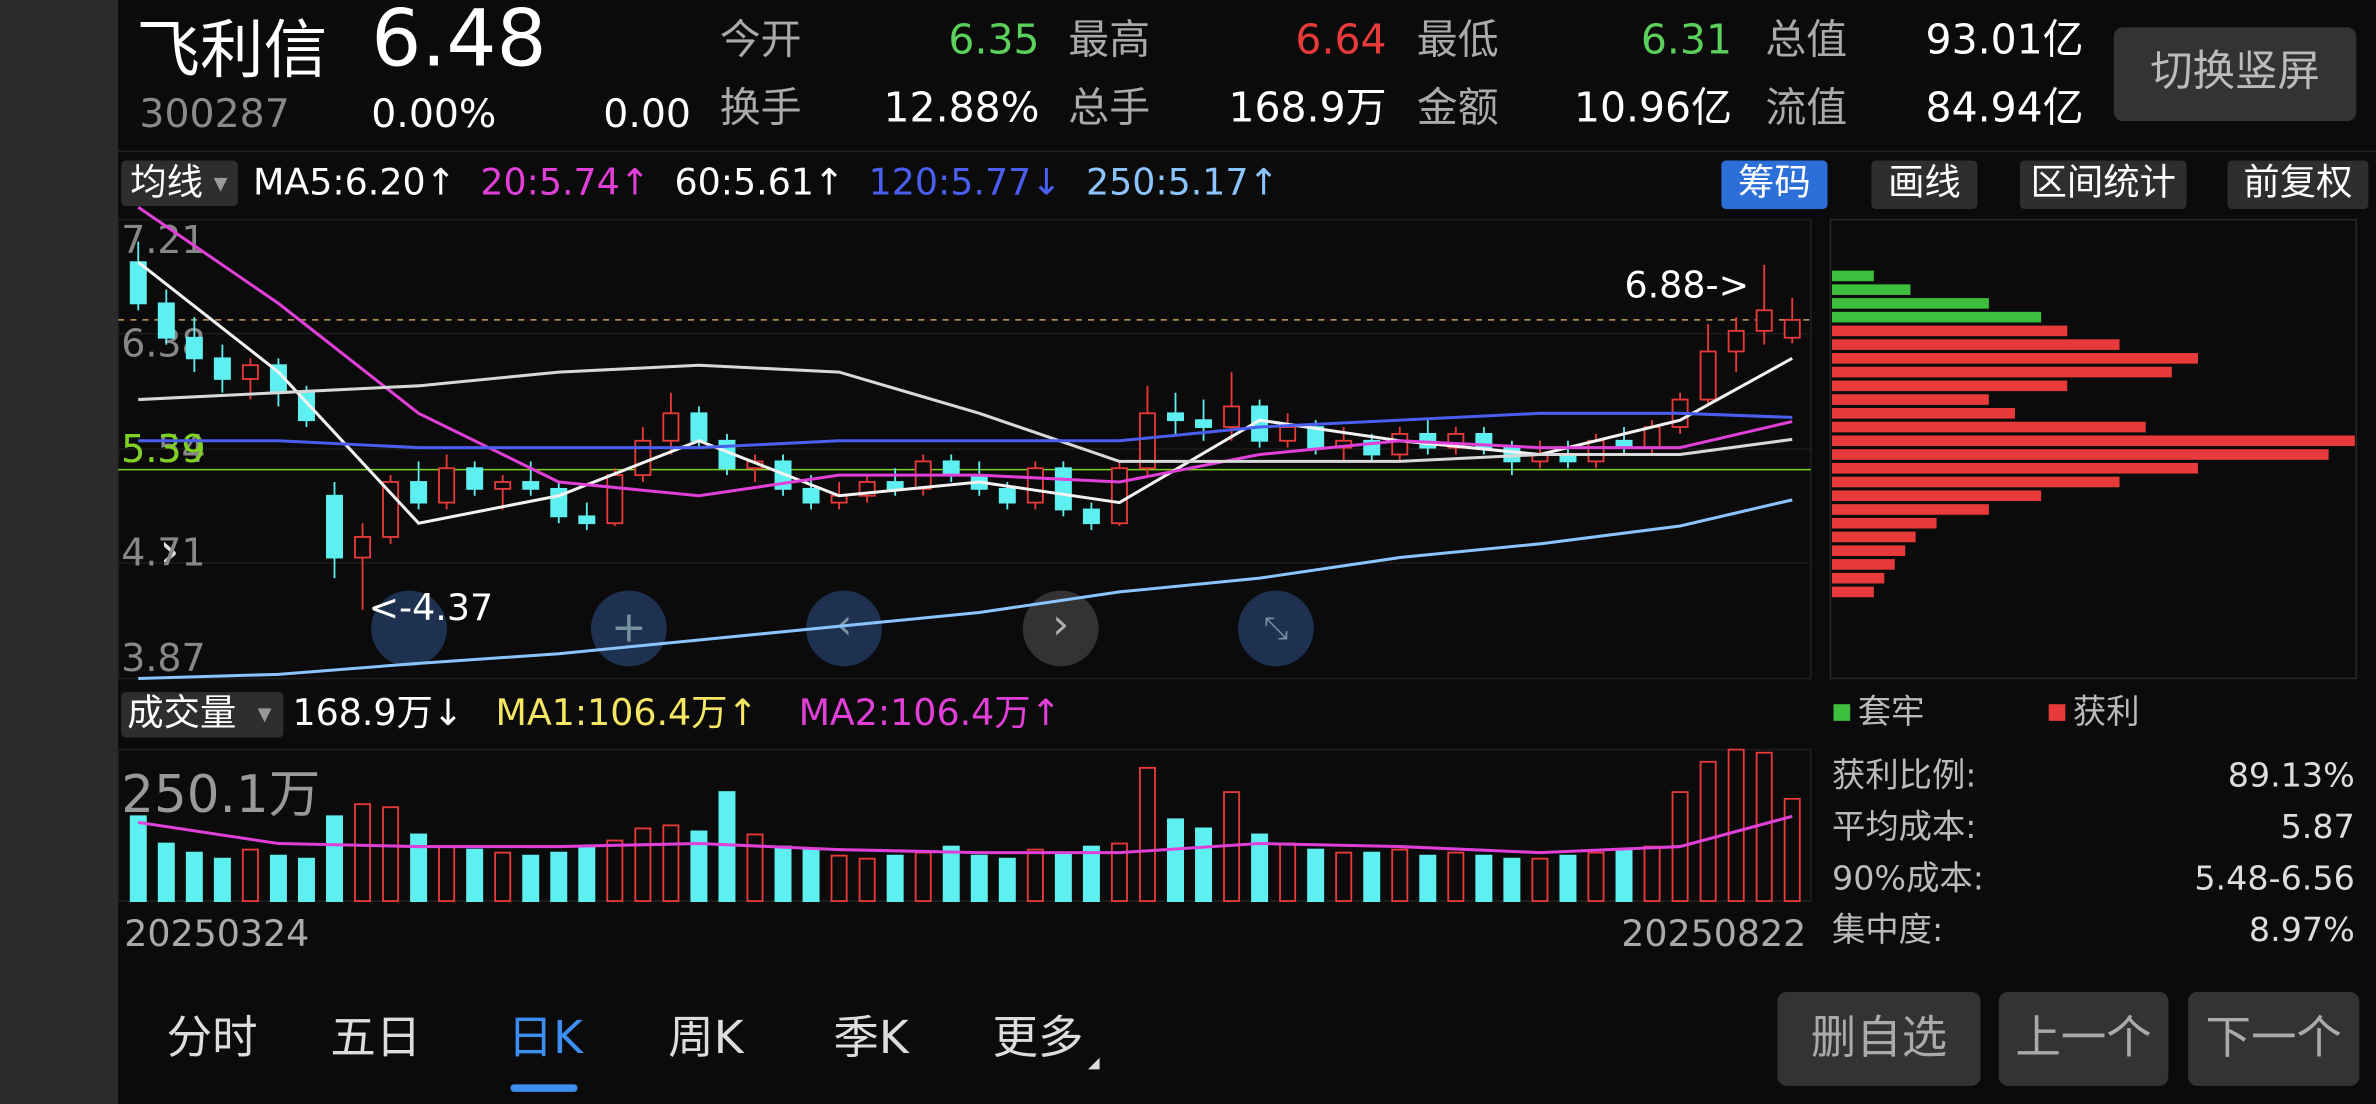 The height and width of the screenshot is (1104, 2376). What do you see at coordinates (2106, 711) in the screenshot?
I see `legend-label: 获利` at bounding box center [2106, 711].